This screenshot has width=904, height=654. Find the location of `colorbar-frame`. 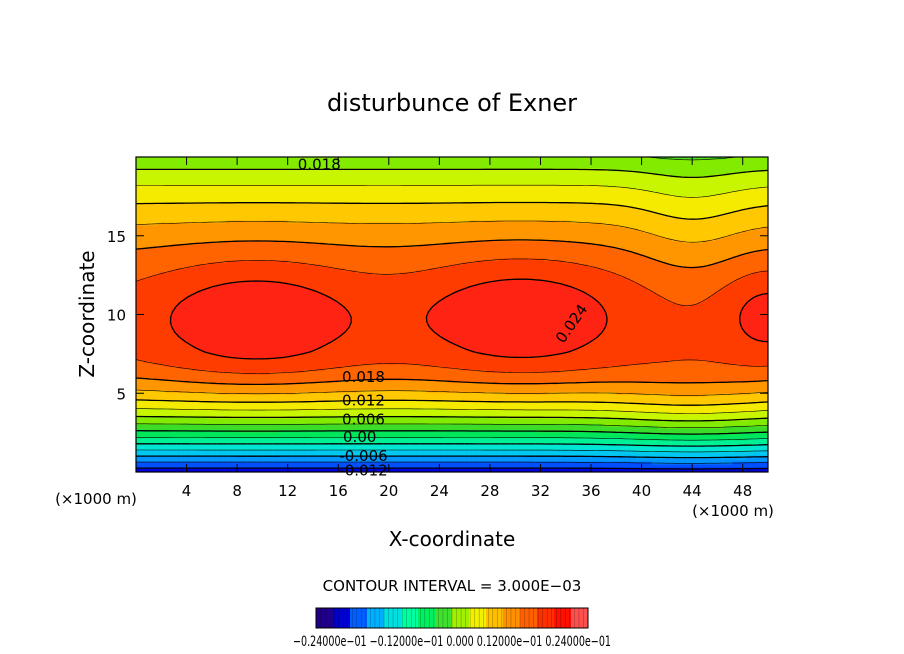

colorbar-frame is located at coordinates (452, 618).